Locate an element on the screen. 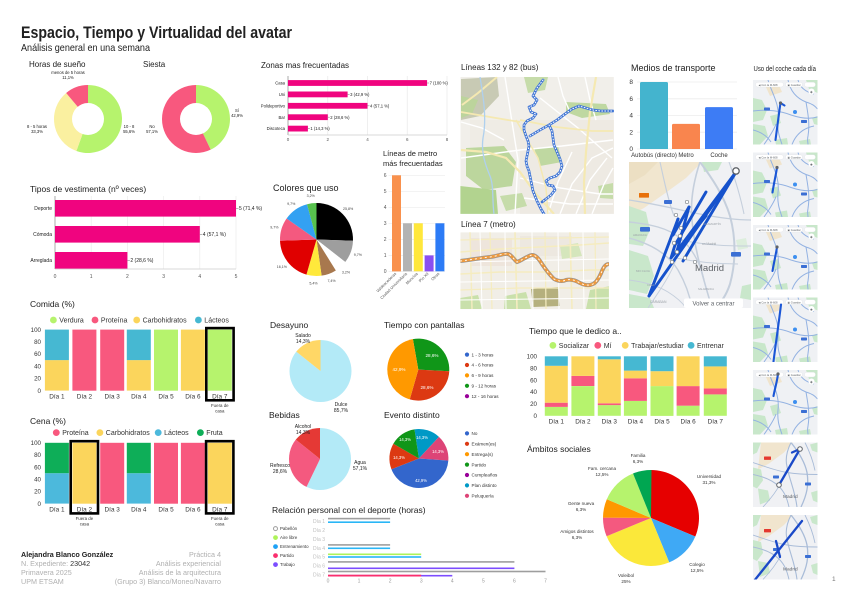 The image size is (848, 599). svg-text: CHAMARTÍN is located at coordinates (712, 224).